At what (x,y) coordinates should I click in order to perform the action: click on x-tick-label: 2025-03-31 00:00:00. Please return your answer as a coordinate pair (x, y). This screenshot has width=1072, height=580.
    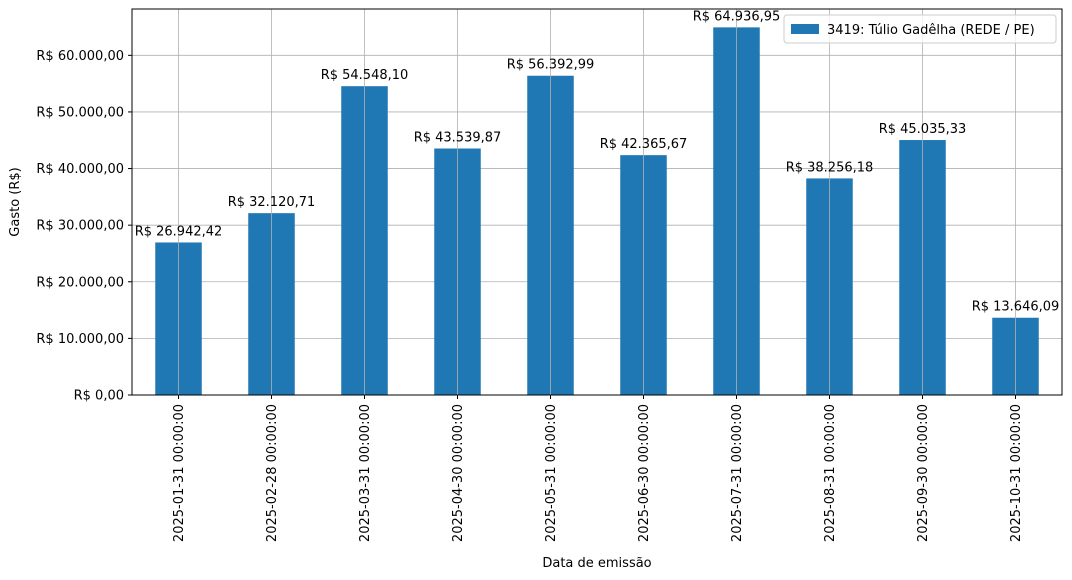
    Looking at the image, I should click on (365, 473).